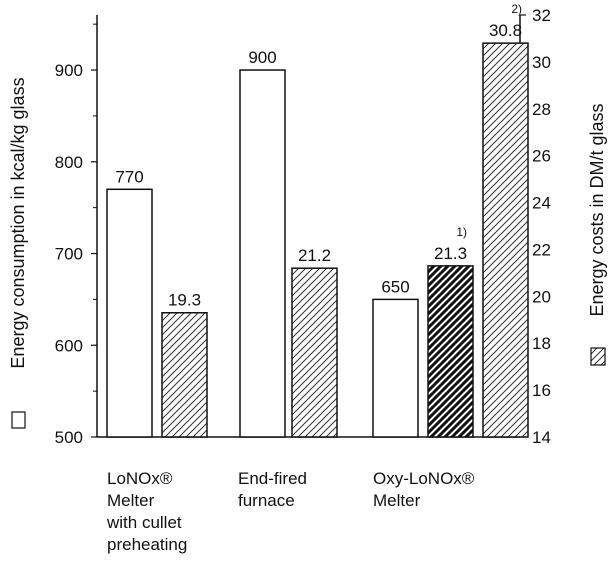 This screenshot has height=573, width=615. I want to click on right-axis-title: Energy costs in DM/t glass, so click(597, 209).